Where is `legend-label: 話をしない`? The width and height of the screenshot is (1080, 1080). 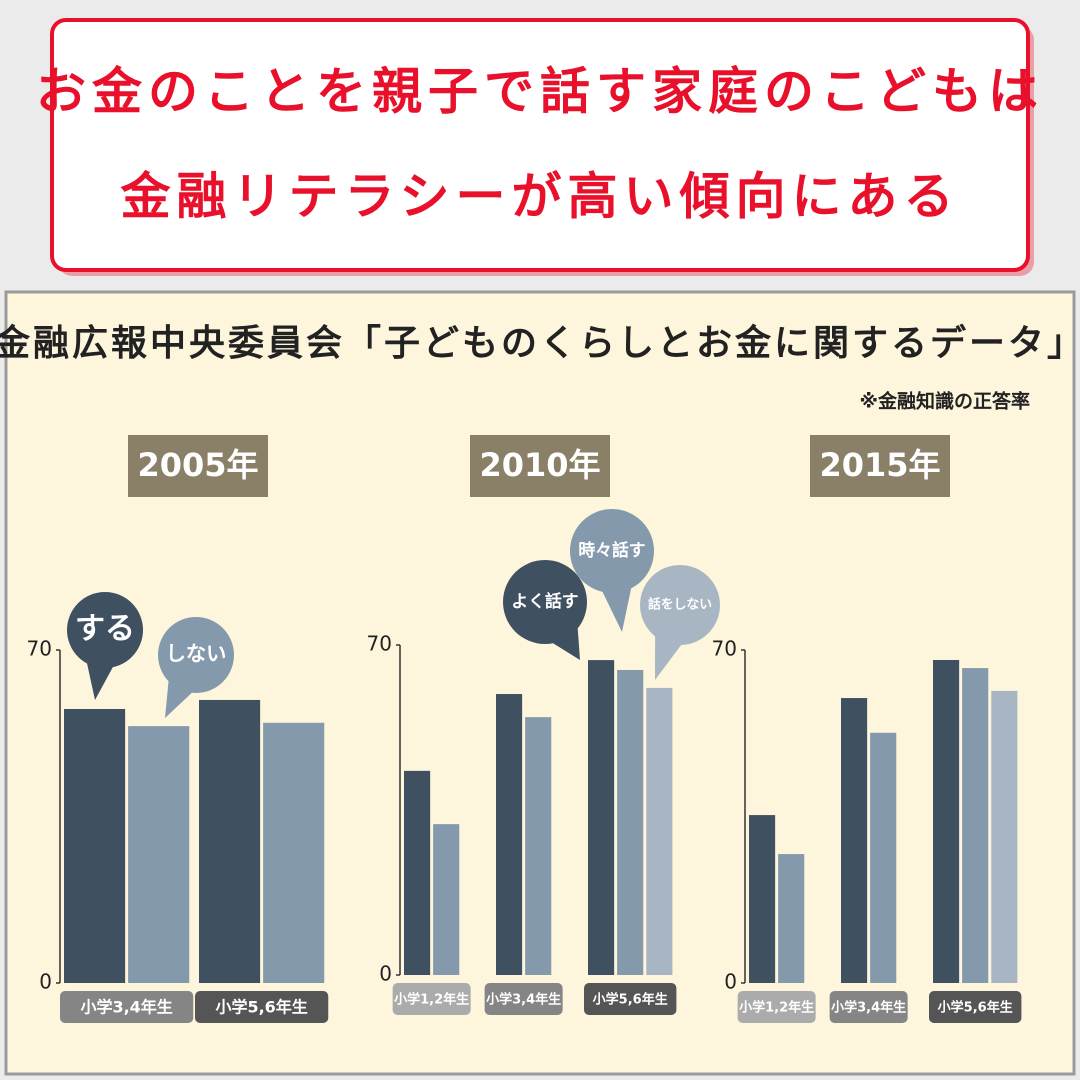 legend-label: 話をしない is located at coordinates (680, 605).